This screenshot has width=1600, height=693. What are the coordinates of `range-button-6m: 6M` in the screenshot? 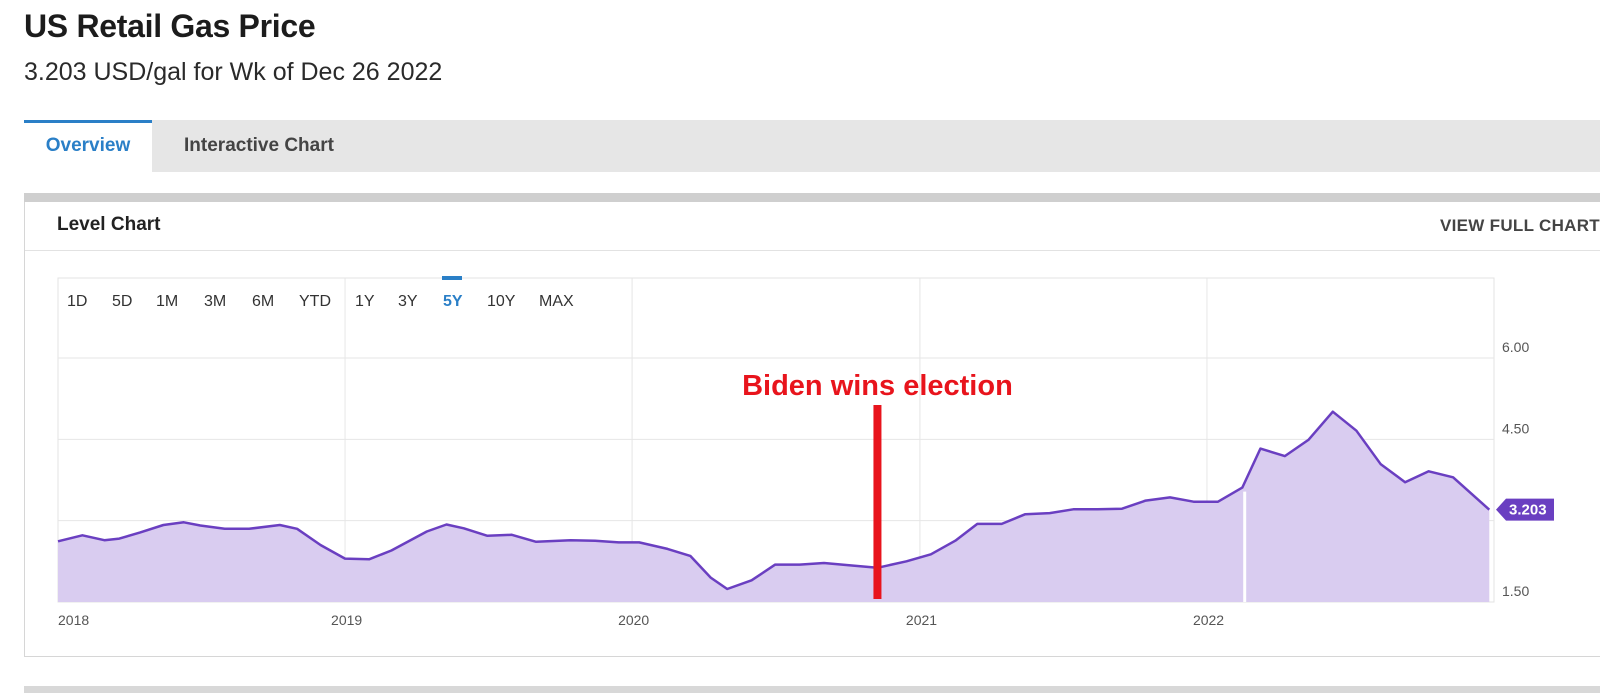 It's located at (263, 301).